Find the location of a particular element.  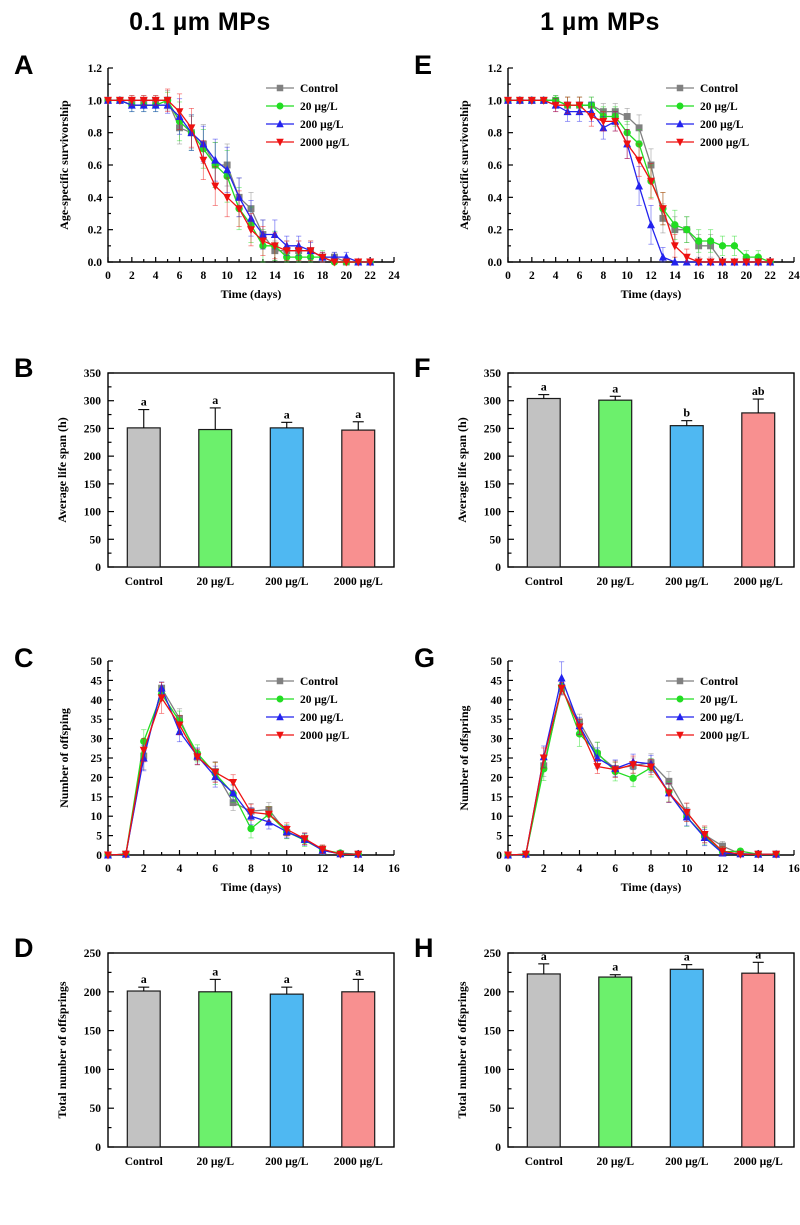

series-20-g-l is located at coordinates (642, 768).